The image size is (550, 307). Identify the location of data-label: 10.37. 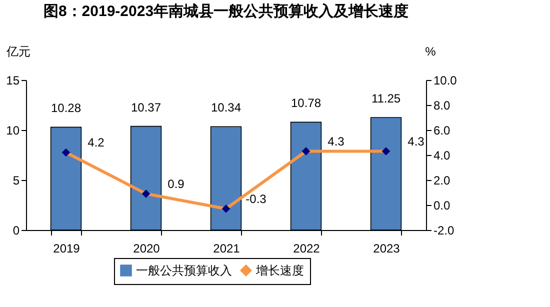
(146, 107).